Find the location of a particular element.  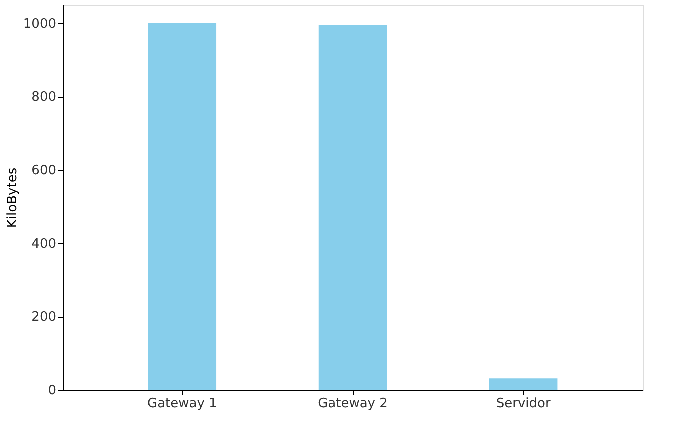

x-tick-label: Servidor is located at coordinates (524, 404).